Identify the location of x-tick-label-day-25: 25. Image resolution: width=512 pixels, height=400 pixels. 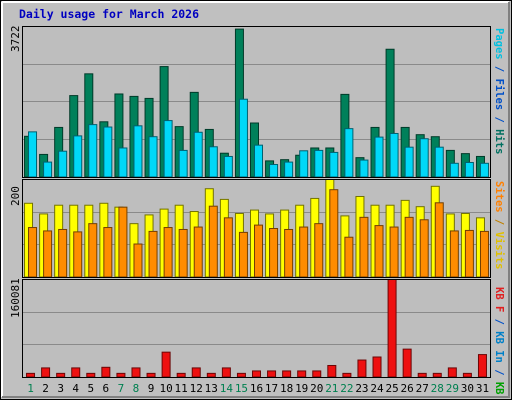
(391, 388).